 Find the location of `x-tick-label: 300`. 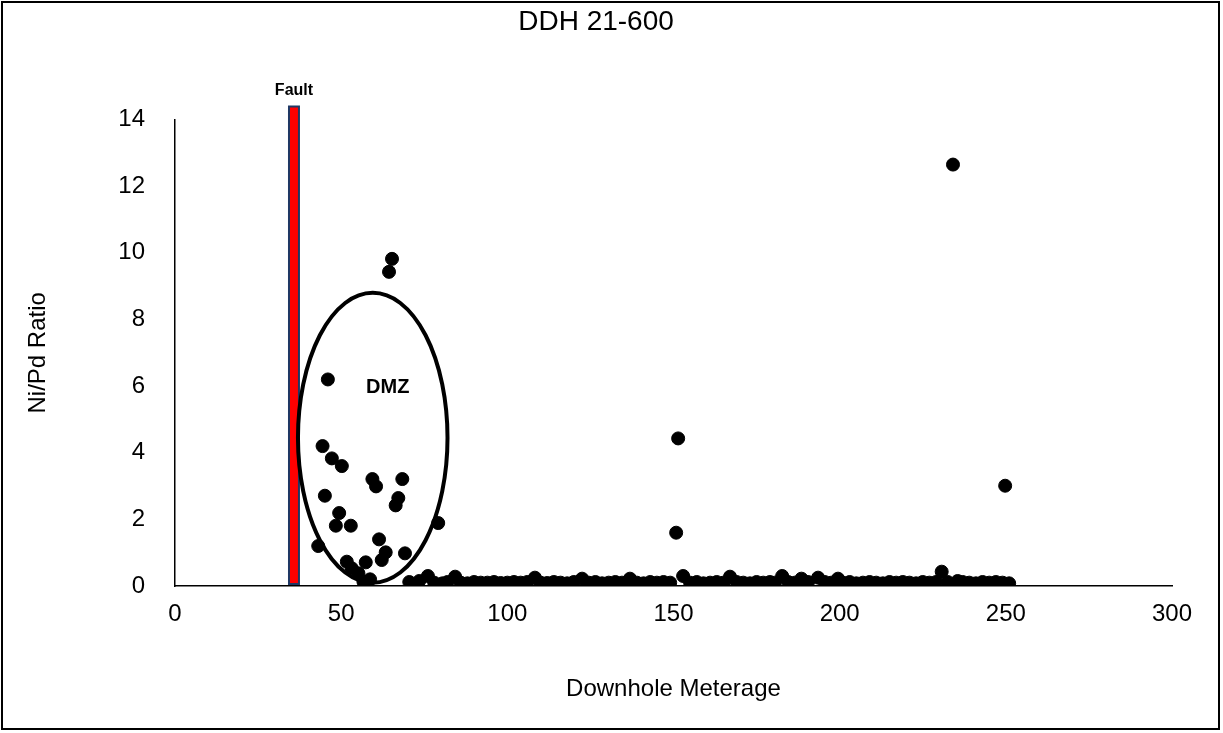

x-tick-label: 300 is located at coordinates (1172, 613).